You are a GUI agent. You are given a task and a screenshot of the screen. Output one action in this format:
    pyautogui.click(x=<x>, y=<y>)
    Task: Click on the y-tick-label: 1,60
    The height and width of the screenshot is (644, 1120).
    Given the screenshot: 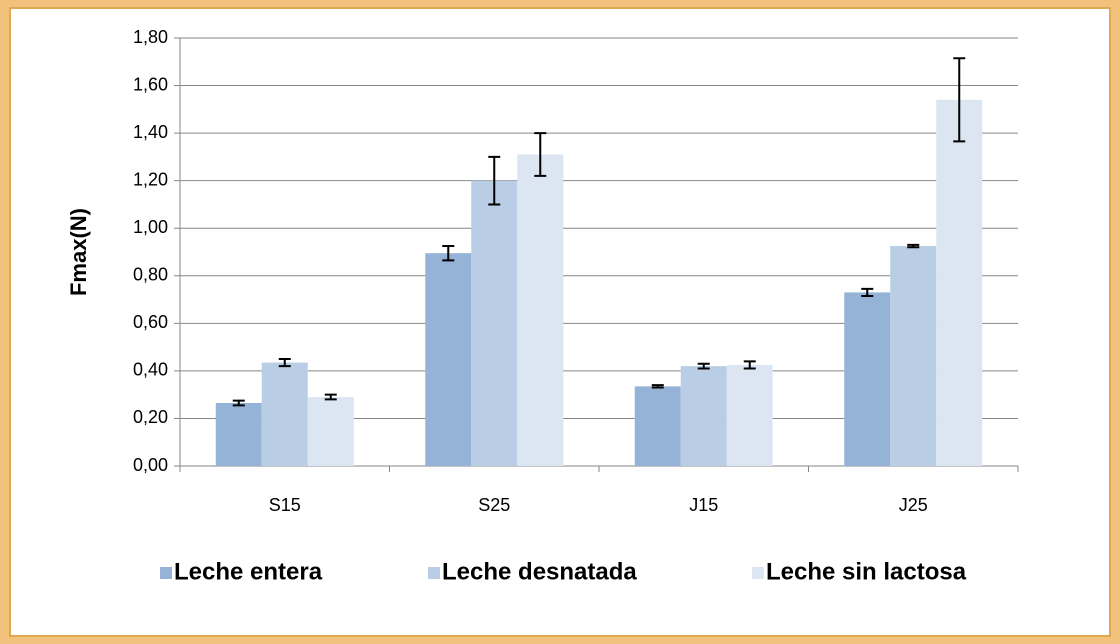 What is the action you would take?
    pyautogui.click(x=150, y=84)
    